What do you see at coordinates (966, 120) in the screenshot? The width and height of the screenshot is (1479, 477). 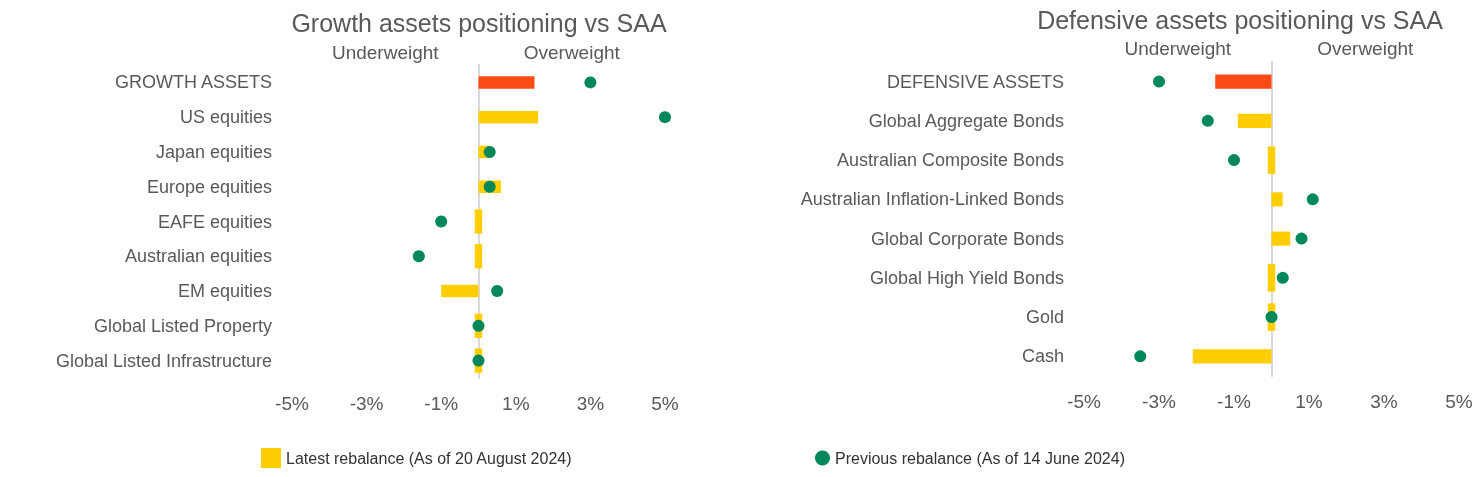 I see `y-tick-label: Global Aggregate Bonds` at bounding box center [966, 120].